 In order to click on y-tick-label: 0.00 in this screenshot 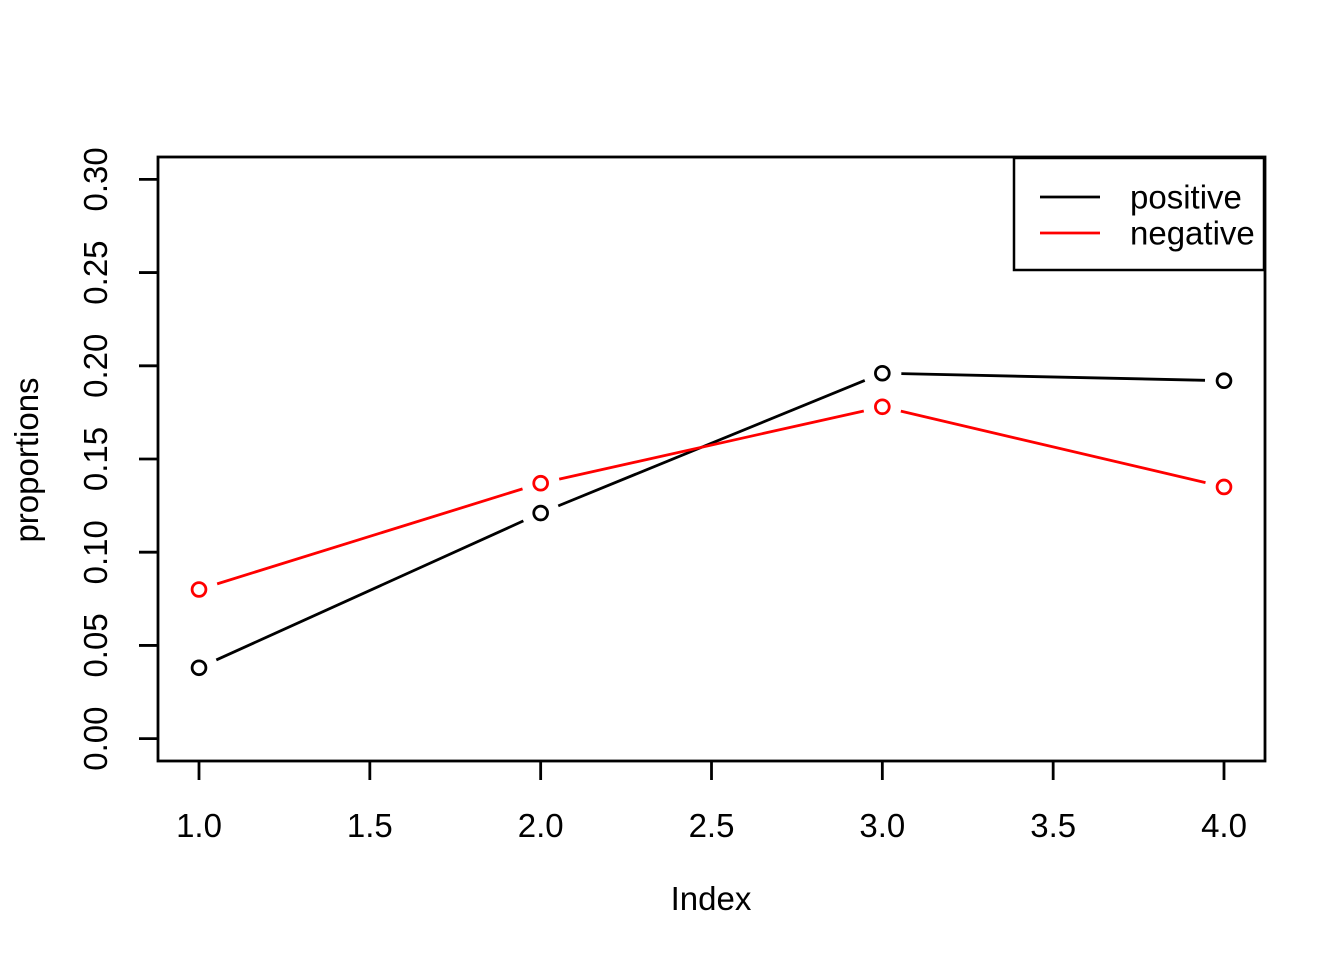, I will do `click(95, 739)`.